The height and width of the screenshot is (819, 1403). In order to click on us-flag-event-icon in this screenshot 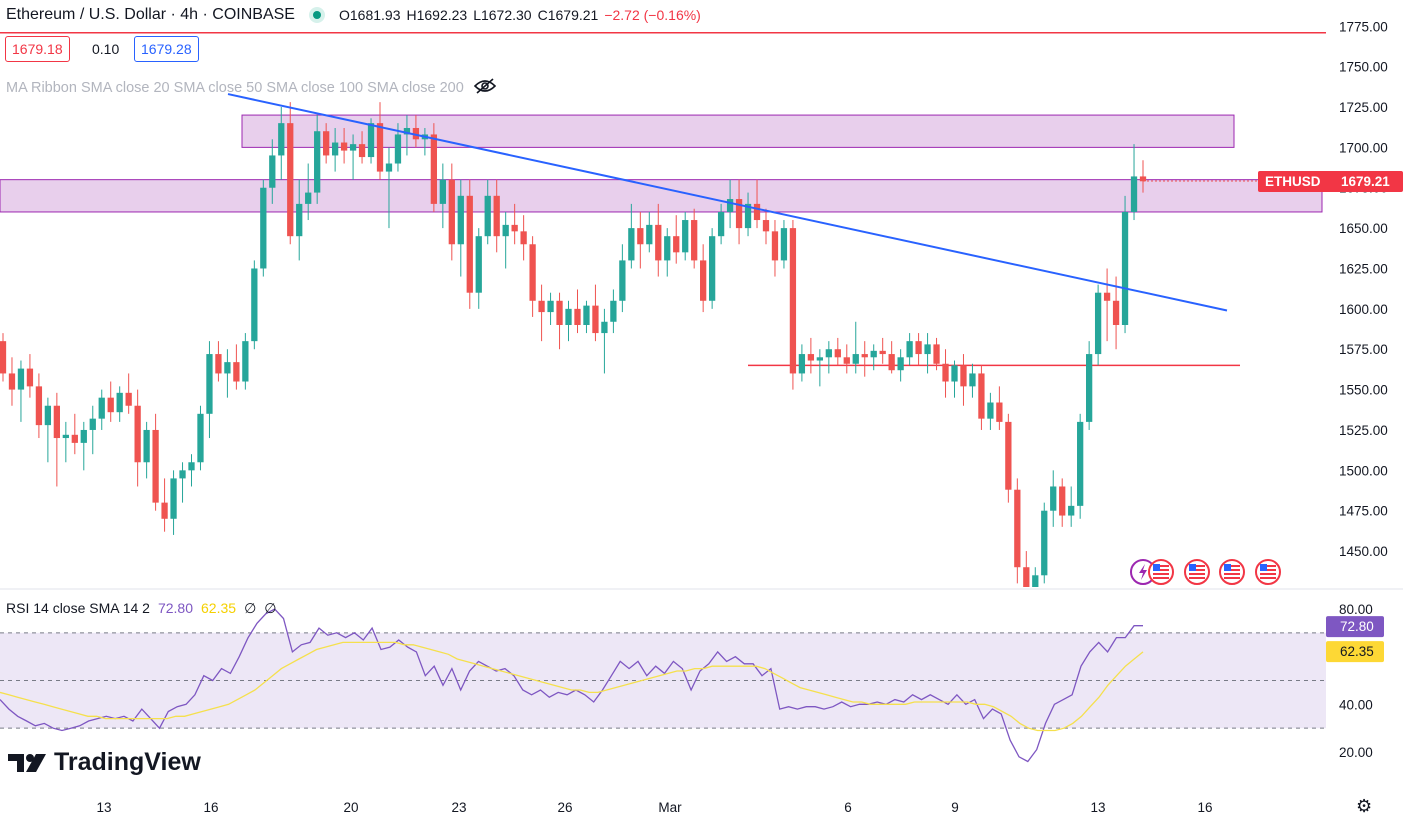, I will do `click(1197, 572)`.